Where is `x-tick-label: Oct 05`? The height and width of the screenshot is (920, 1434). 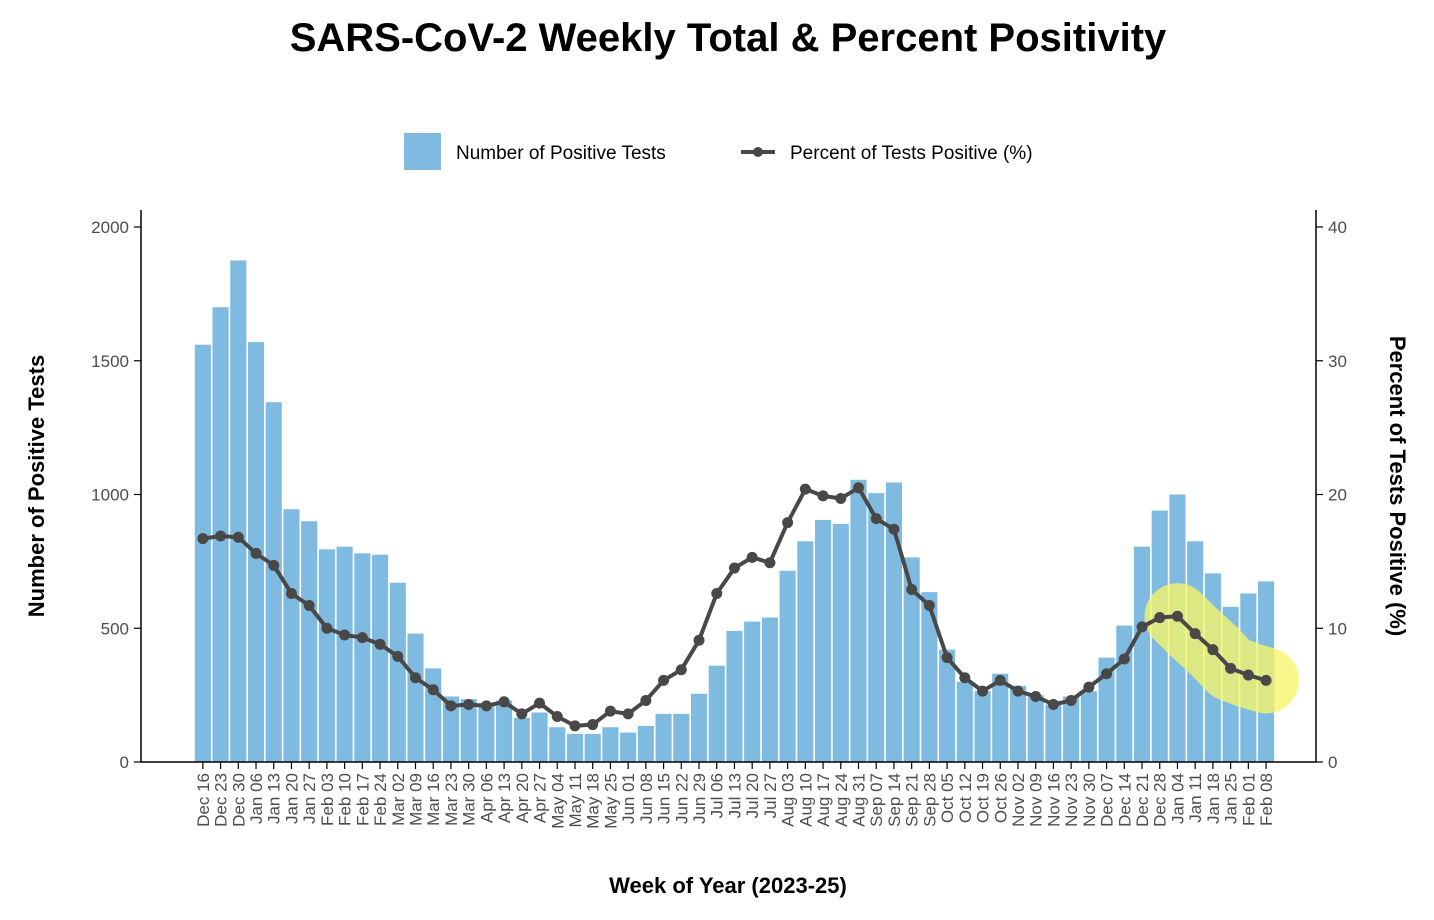
x-tick-label: Oct 05 is located at coordinates (947, 798).